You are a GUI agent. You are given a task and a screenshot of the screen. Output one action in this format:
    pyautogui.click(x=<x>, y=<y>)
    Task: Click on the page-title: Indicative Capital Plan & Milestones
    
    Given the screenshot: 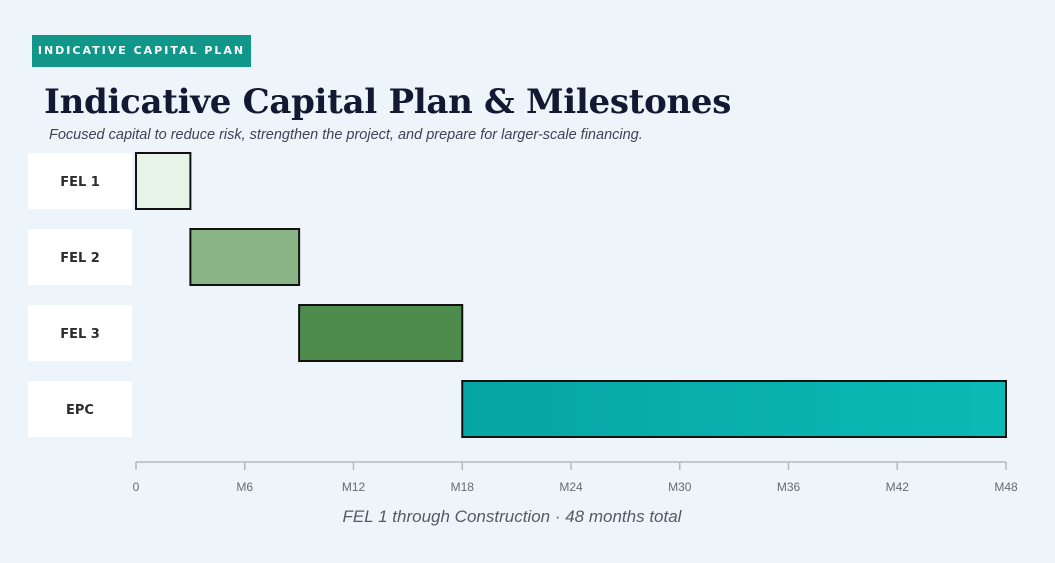 What is the action you would take?
    pyautogui.click(x=388, y=102)
    